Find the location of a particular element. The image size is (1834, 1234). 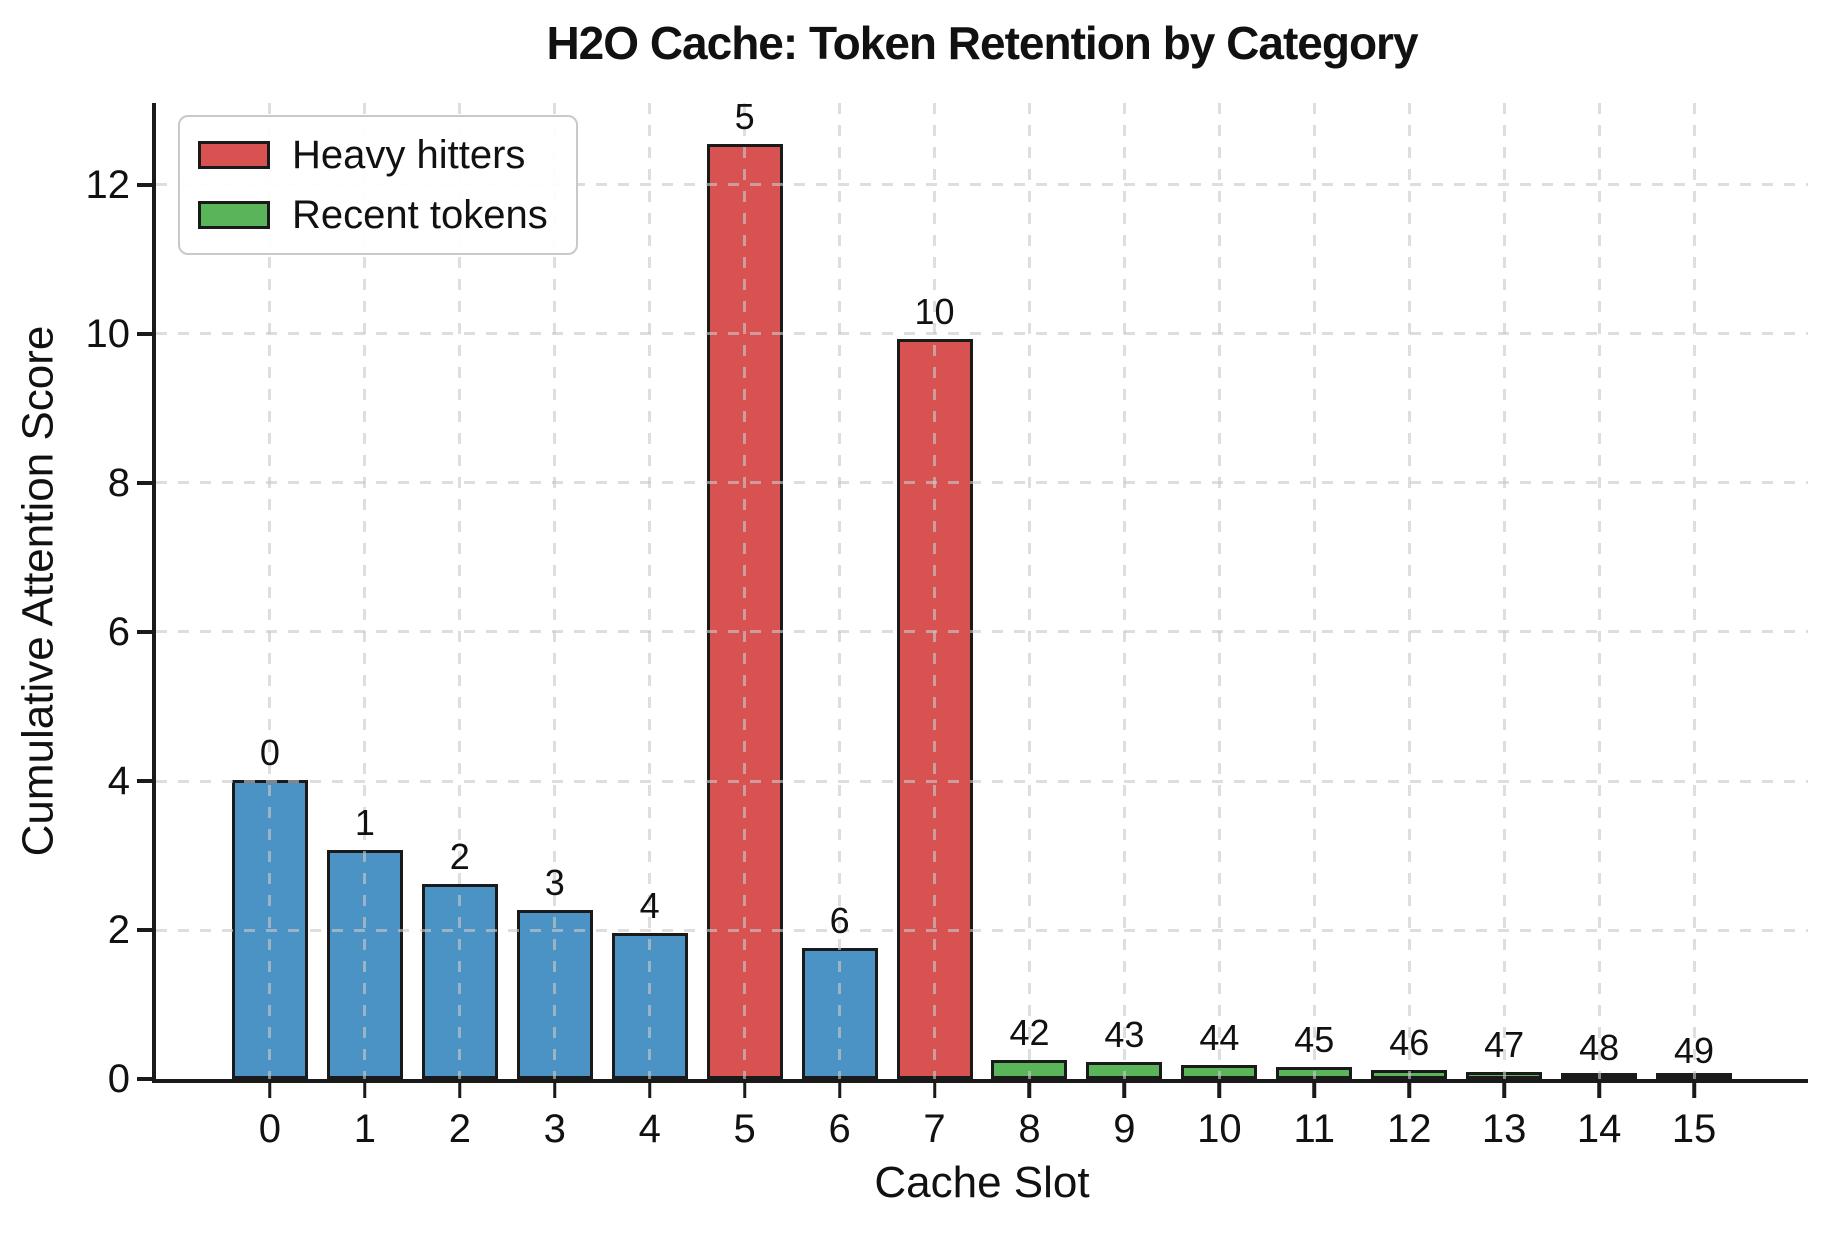

x-tick-label-3: 3 is located at coordinates (554, 1129).